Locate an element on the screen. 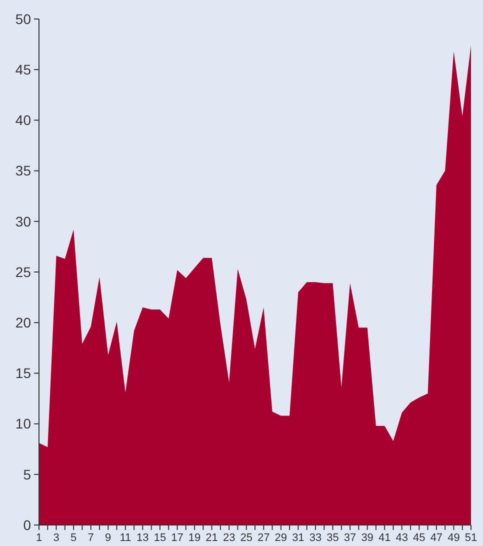 The height and width of the screenshot is (546, 483). x-tick-label: 33 is located at coordinates (315, 538).